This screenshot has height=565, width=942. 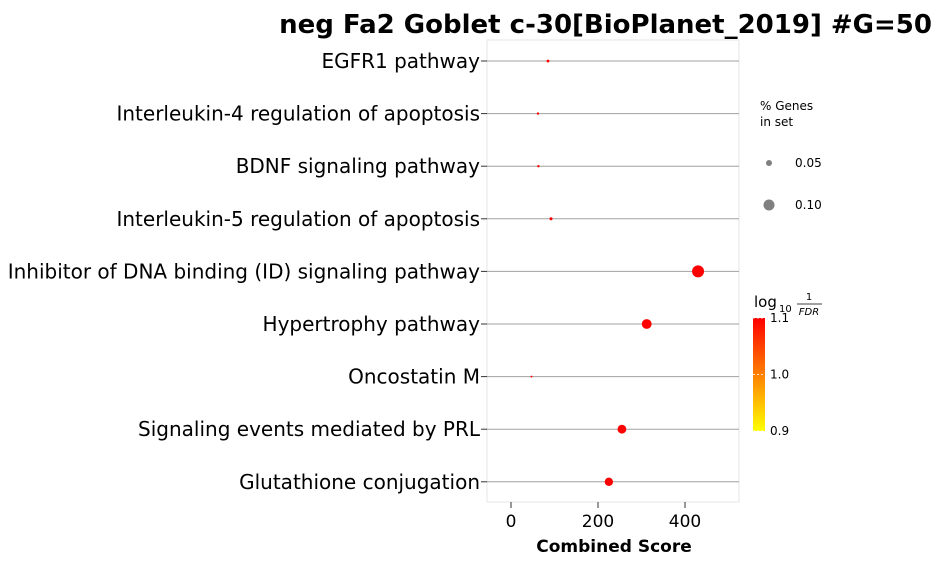 I want to click on size-legend-label: 0.10, so click(x=808, y=205).